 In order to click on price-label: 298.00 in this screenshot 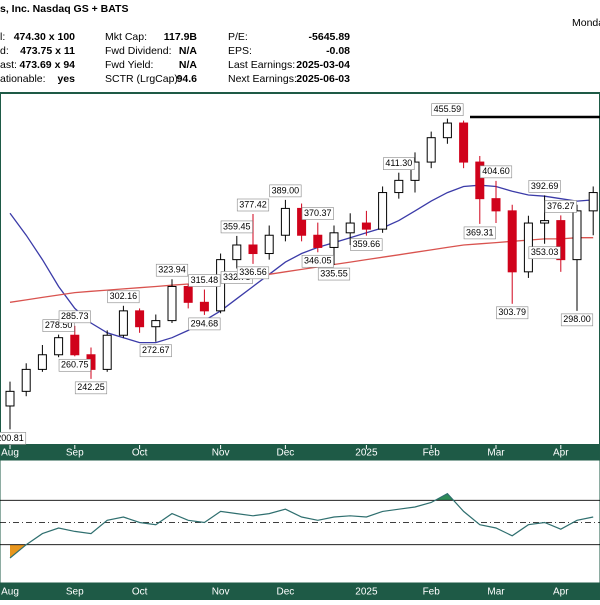, I will do `click(577, 320)`.